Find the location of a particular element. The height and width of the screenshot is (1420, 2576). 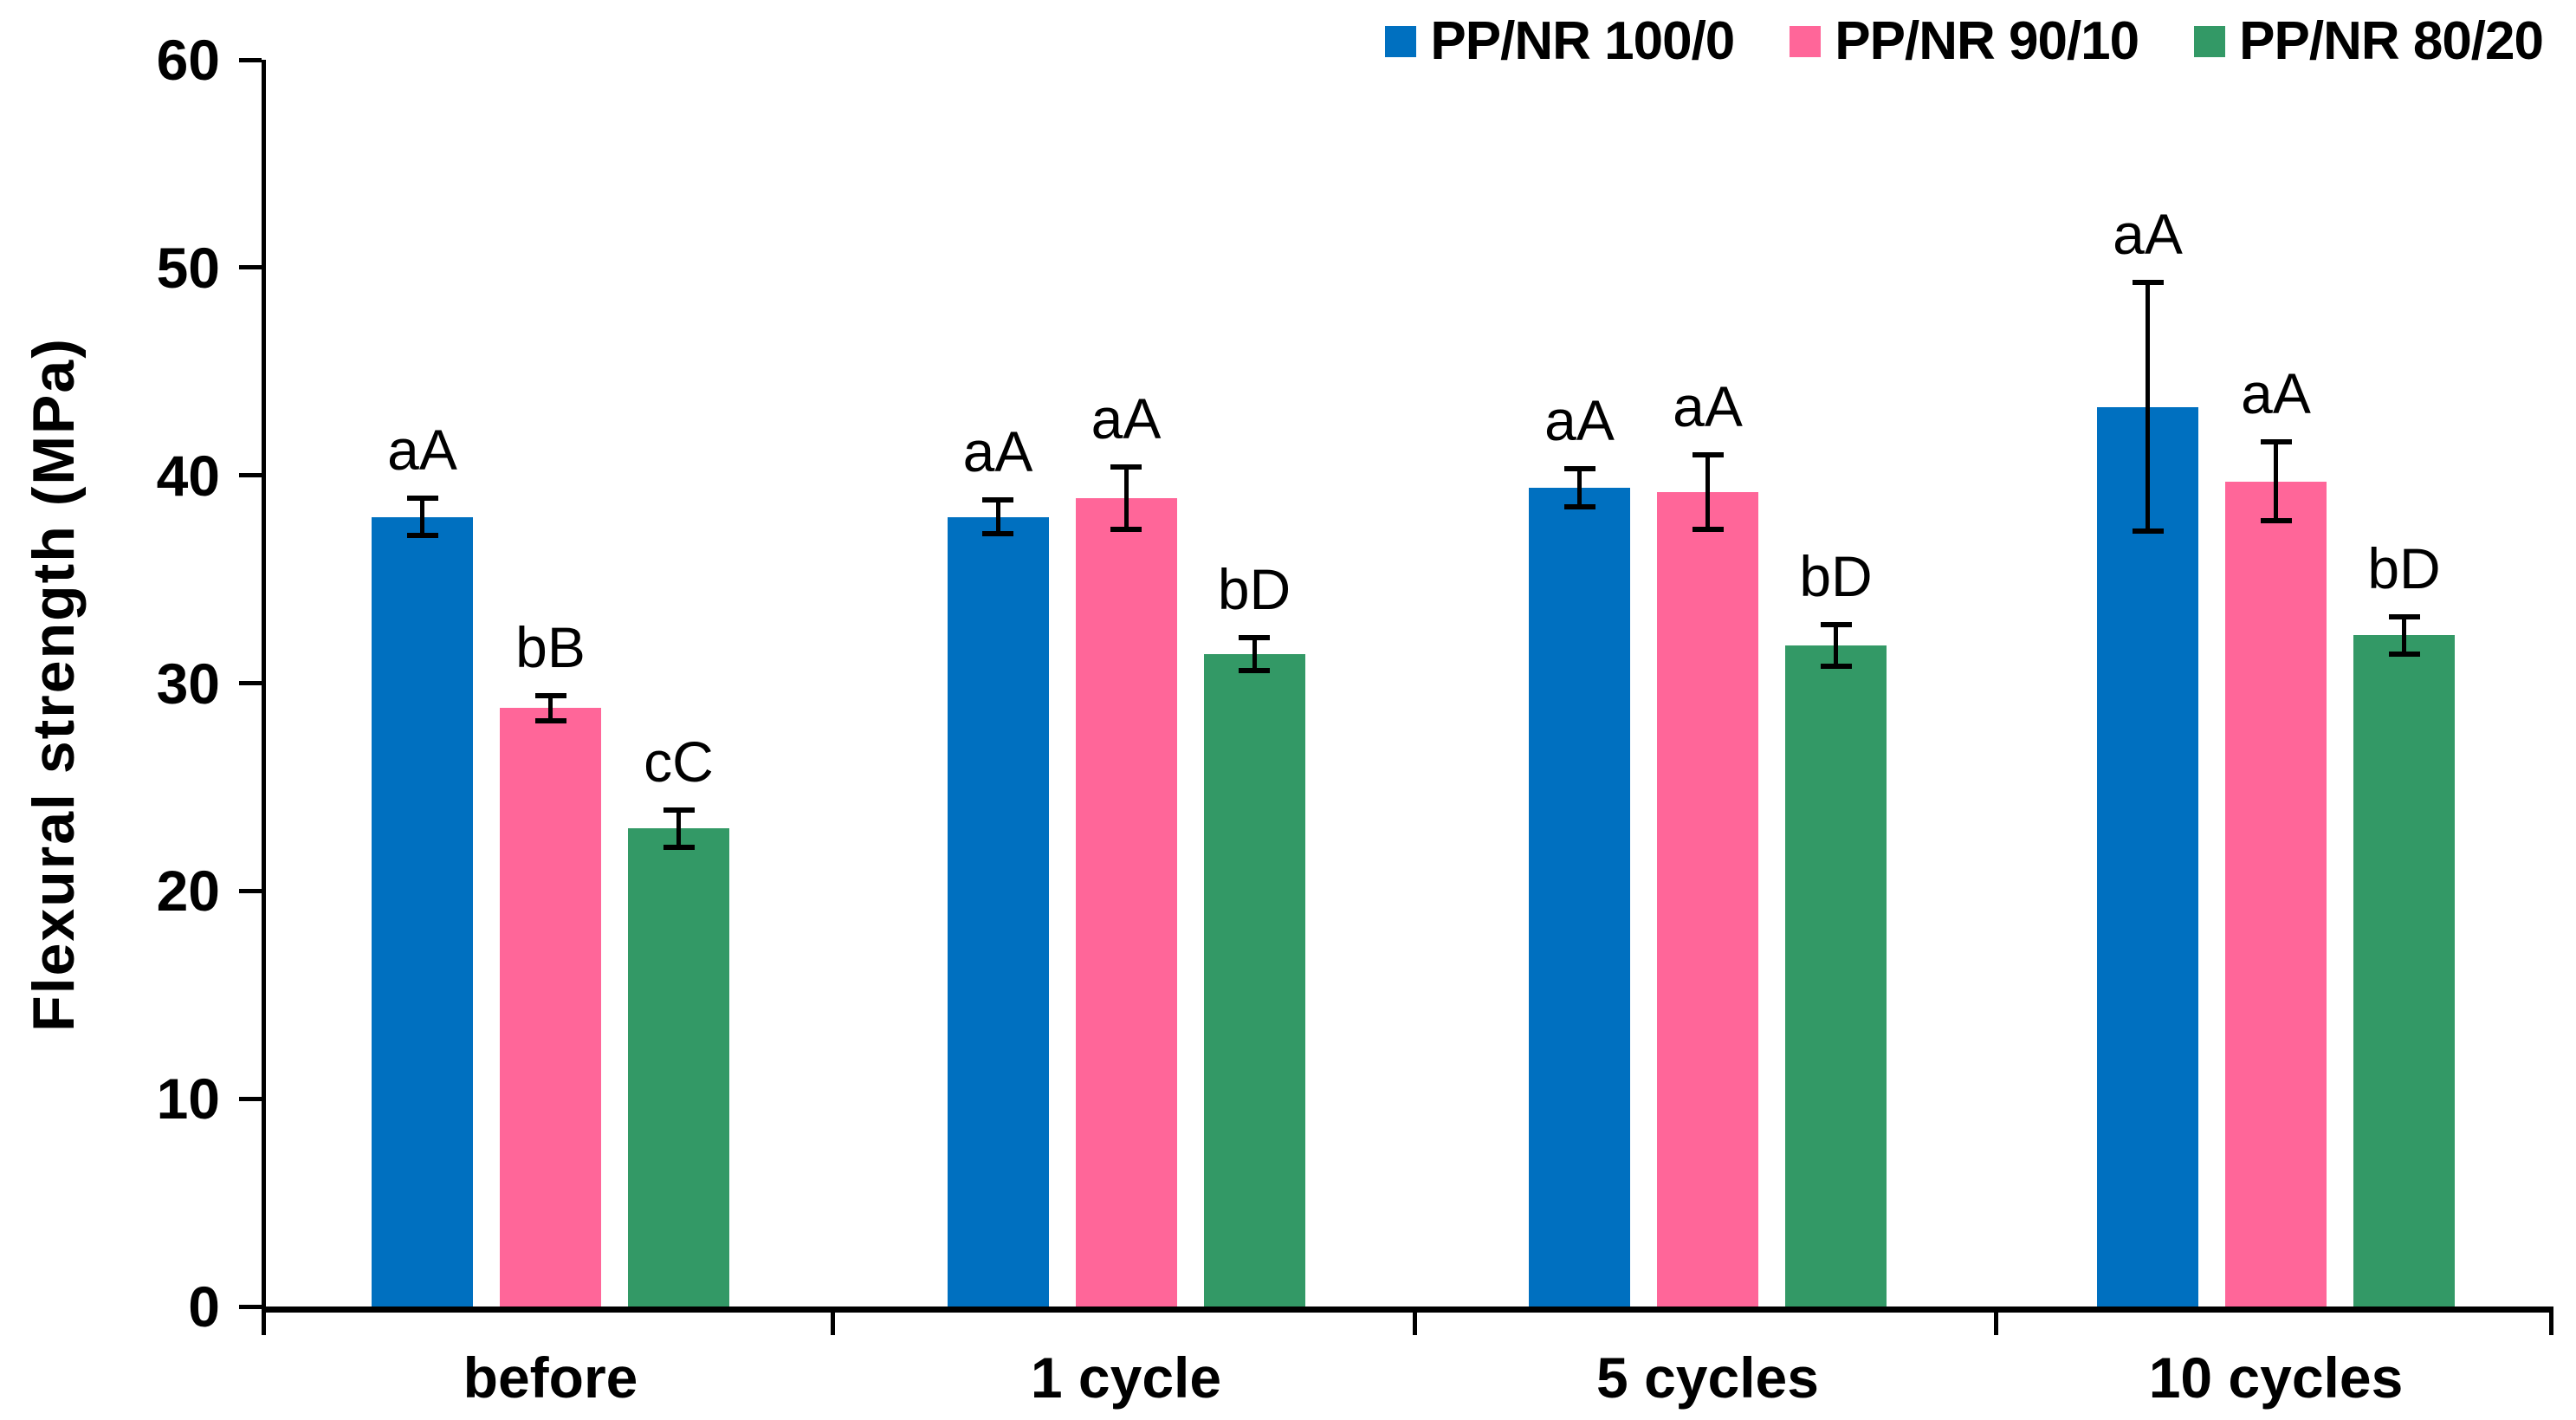

y-tick-label: 40 is located at coordinates (188, 475).